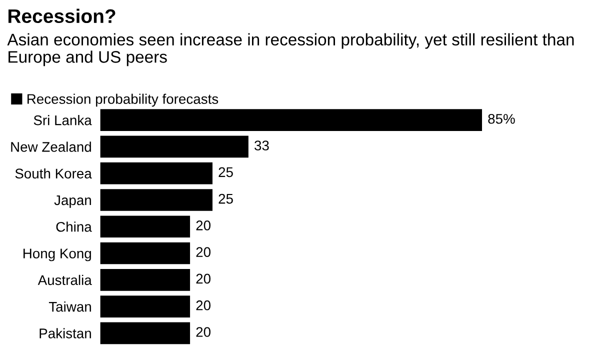 This screenshot has width=600, height=350. What do you see at coordinates (62, 16) in the screenshot?
I see `chart-title: Recession?` at bounding box center [62, 16].